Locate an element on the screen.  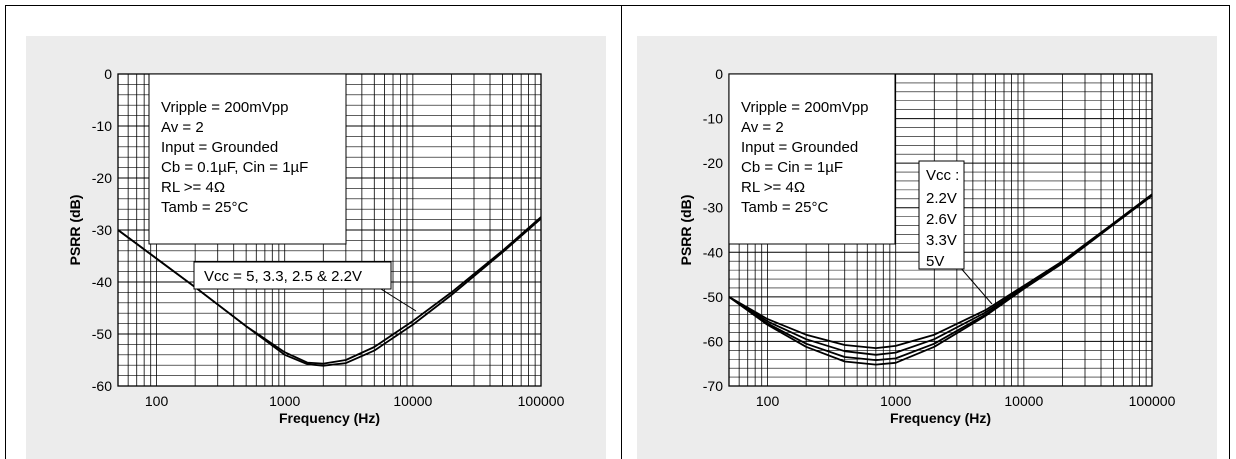
chart-1-x-tick-label: 10000 is located at coordinates (1023, 401).